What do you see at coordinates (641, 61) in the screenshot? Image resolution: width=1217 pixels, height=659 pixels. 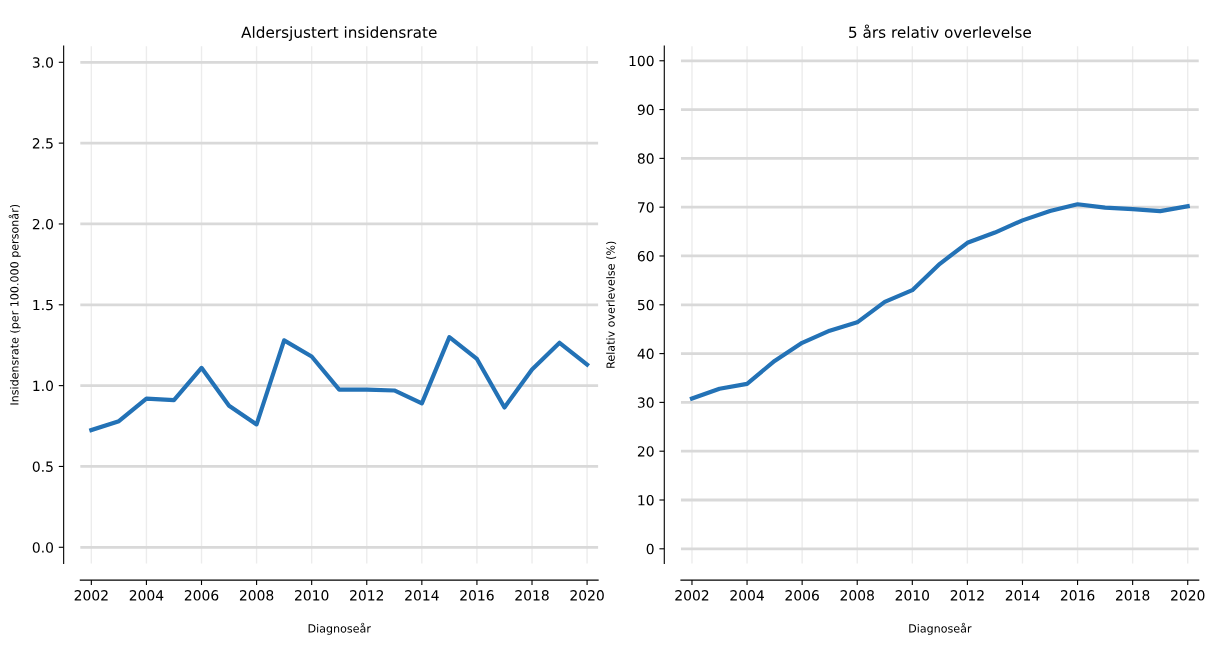 I see `y-tick-label: 100` at bounding box center [641, 61].